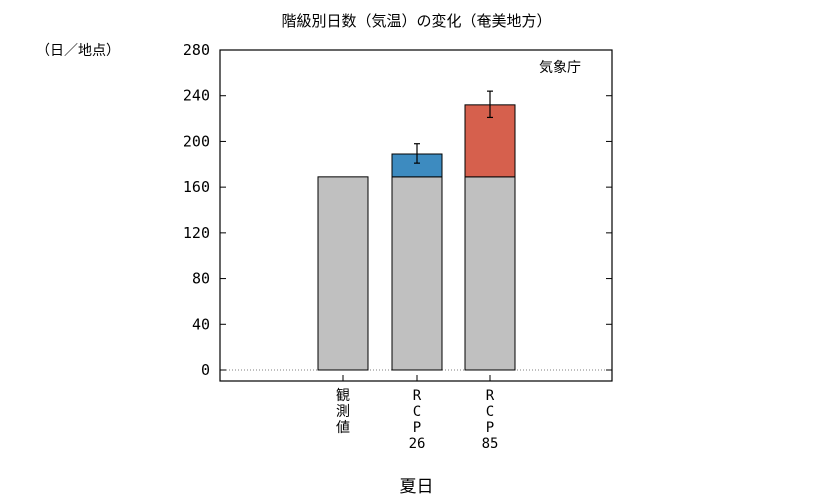 This screenshot has height=498, width=833. Describe the element at coordinates (196, 233) in the screenshot. I see `y-tick-label: 120` at that location.